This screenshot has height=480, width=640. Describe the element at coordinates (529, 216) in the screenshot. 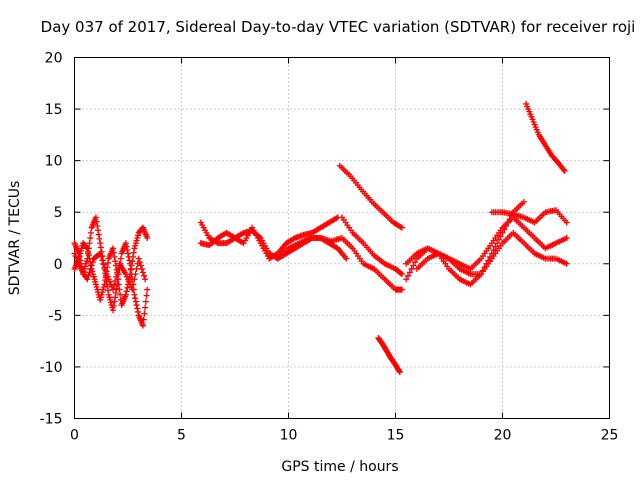

I see `series-s13` at that location.